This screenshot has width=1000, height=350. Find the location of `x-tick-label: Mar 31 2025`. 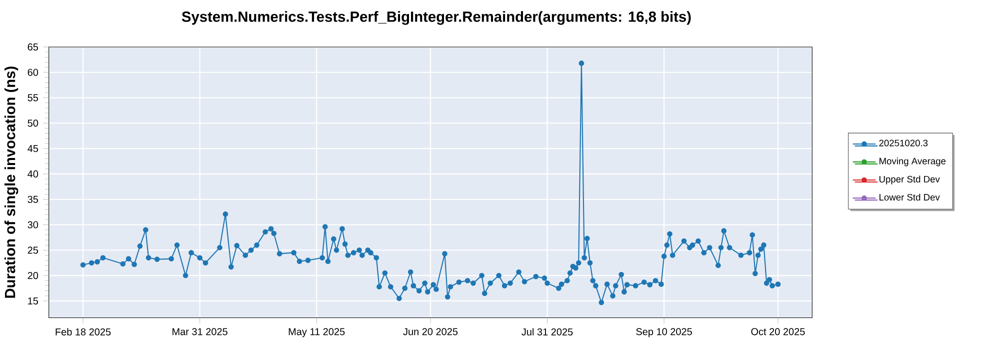

x-tick-label: Mar 31 2025 is located at coordinates (200, 332).